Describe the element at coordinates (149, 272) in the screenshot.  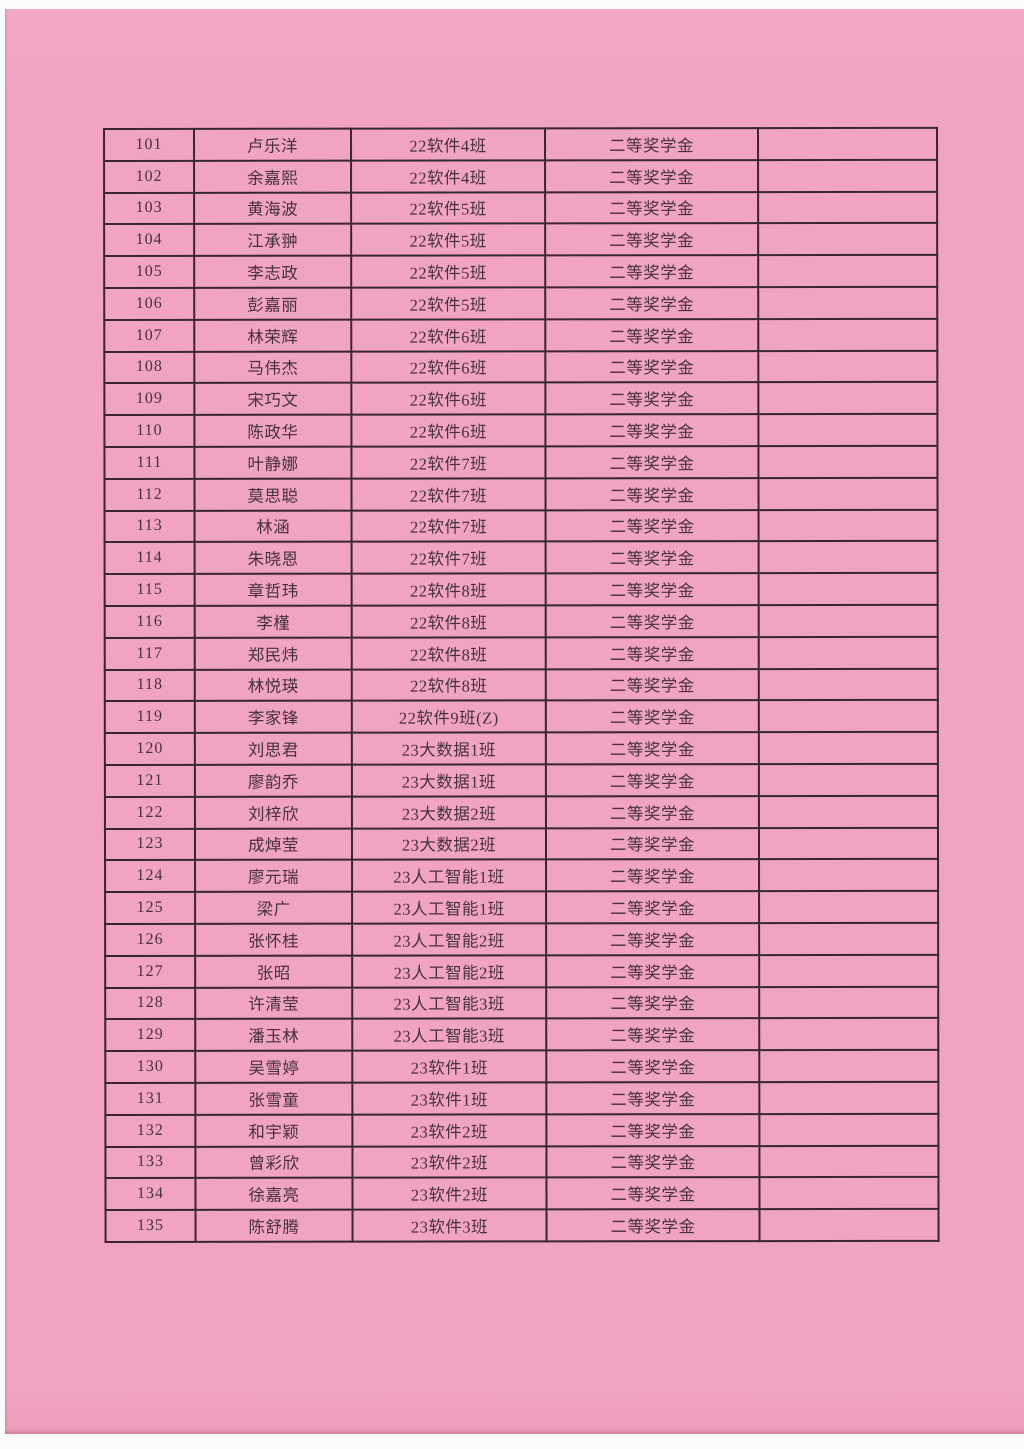
I see `cell-row-number: 105` at that location.